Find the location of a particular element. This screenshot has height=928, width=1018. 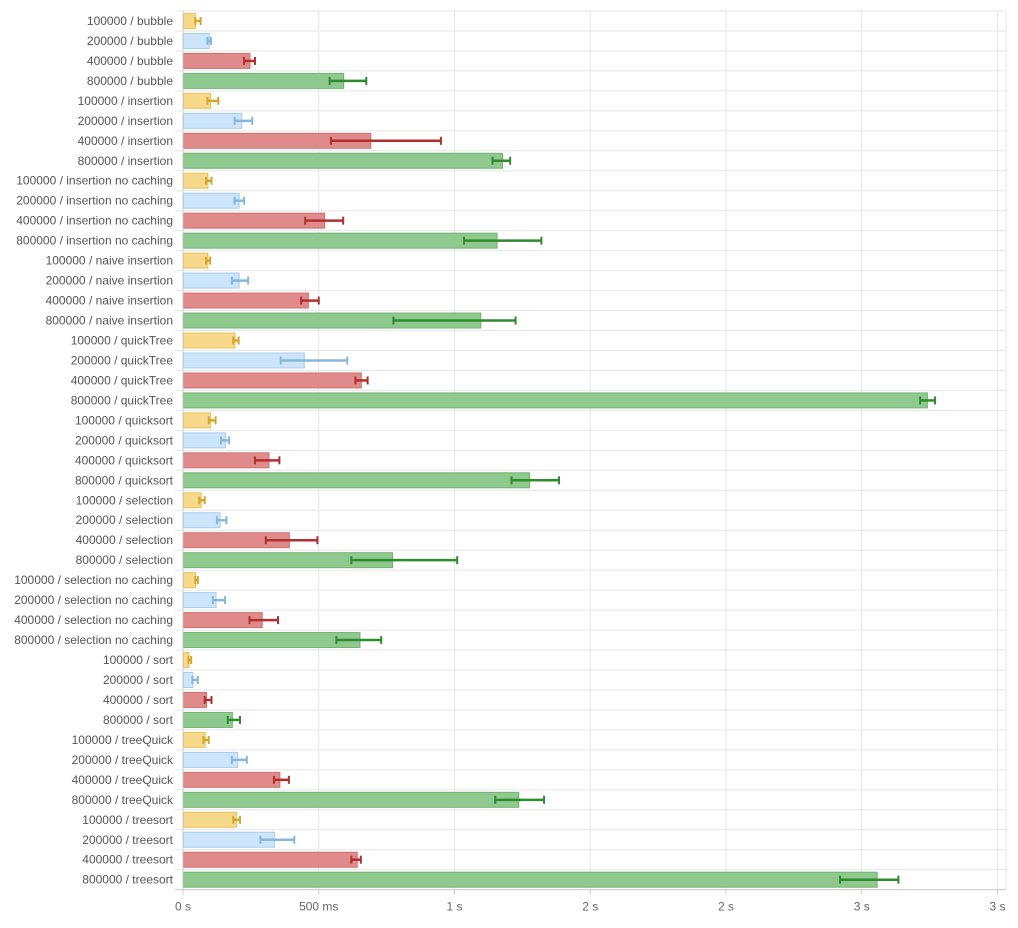

category-label: 100000 / quicksort is located at coordinates (124, 420).